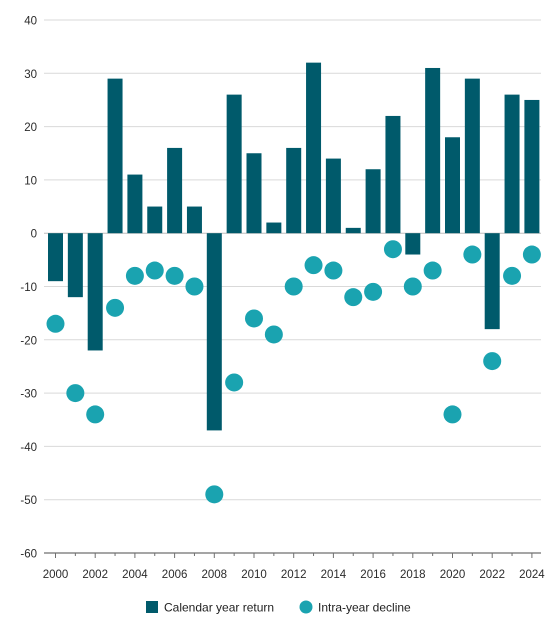 The height and width of the screenshot is (632, 559). What do you see at coordinates (215, 575) in the screenshot?
I see `x-tick-label: 2008` at bounding box center [215, 575].